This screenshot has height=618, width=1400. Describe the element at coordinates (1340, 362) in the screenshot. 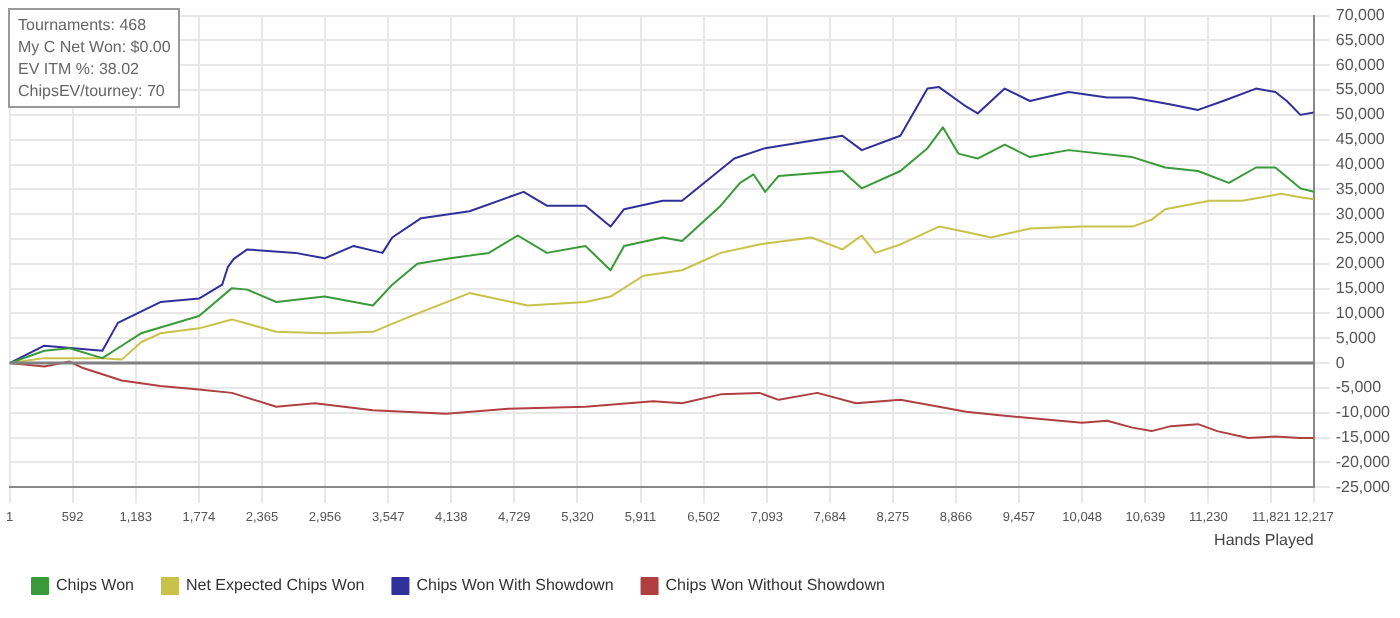

I see `y-tick-label: 0` at that location.